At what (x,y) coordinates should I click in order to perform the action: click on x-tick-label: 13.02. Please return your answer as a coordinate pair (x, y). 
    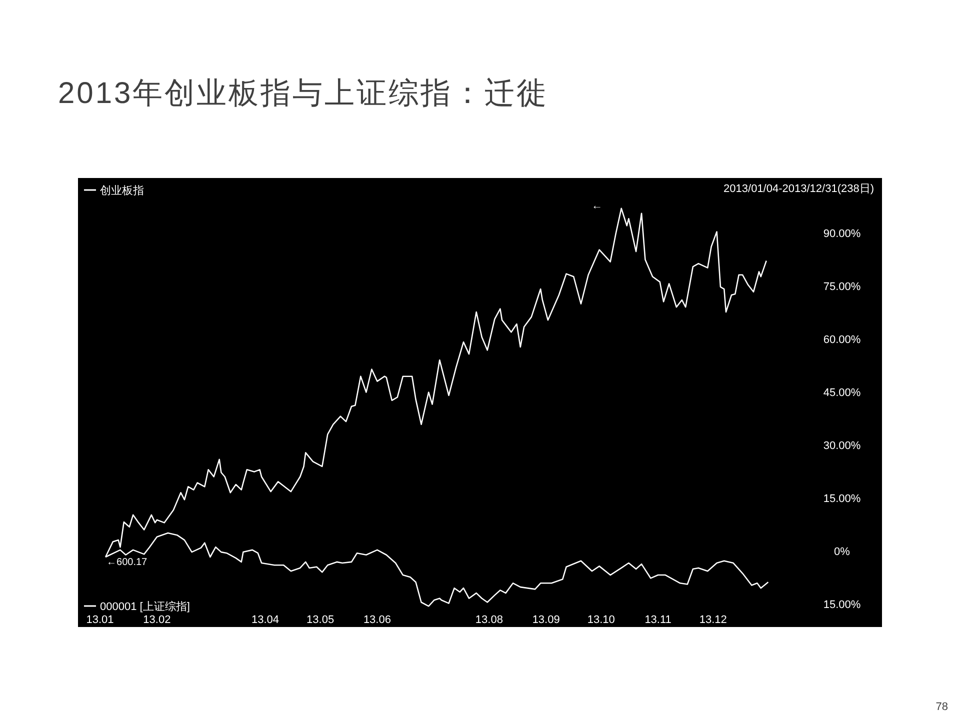
    Looking at the image, I should click on (157, 620).